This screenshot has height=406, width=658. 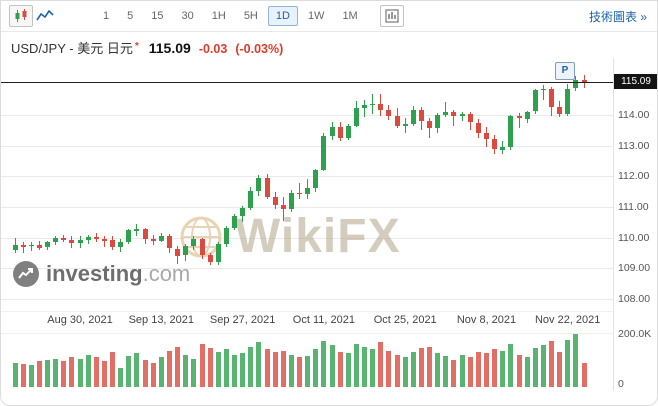 I want to click on y-axis-label: 110.00, so click(x=634, y=237).